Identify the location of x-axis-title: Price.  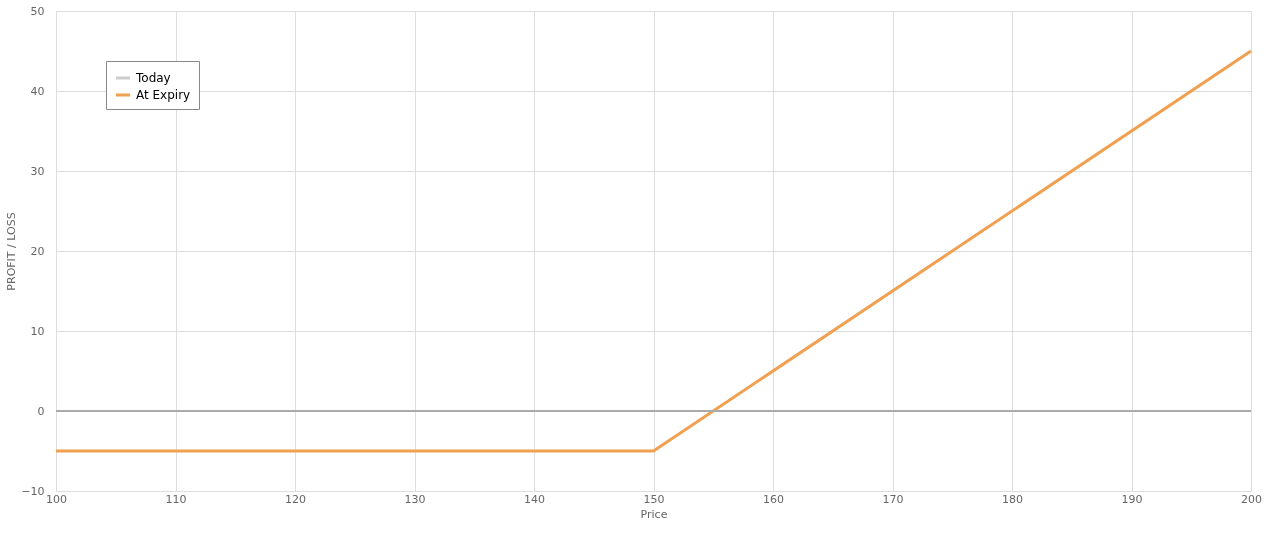
(654, 514).